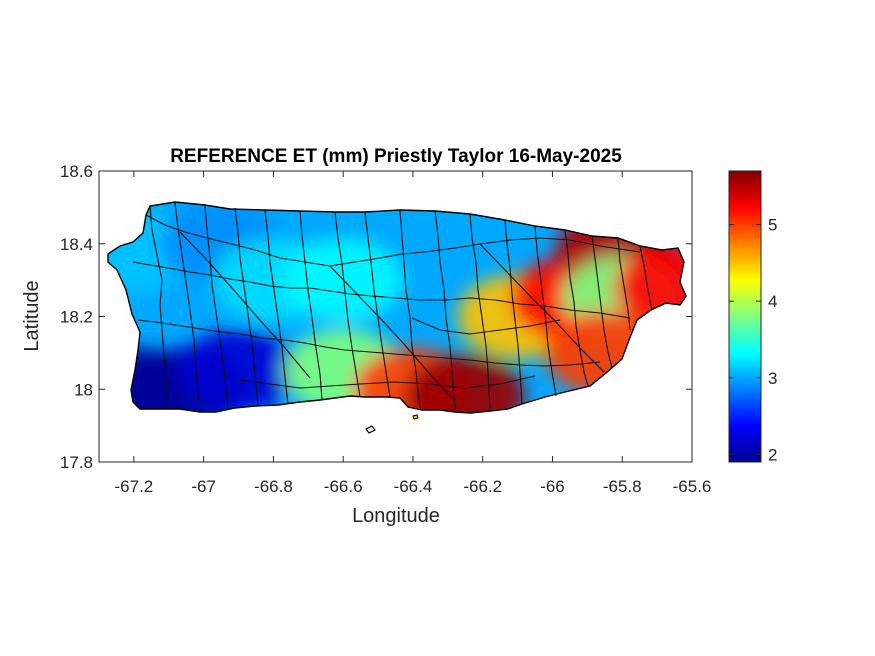 The height and width of the screenshot is (656, 875). I want to click on x-tick-label: -67.2, so click(134, 486).